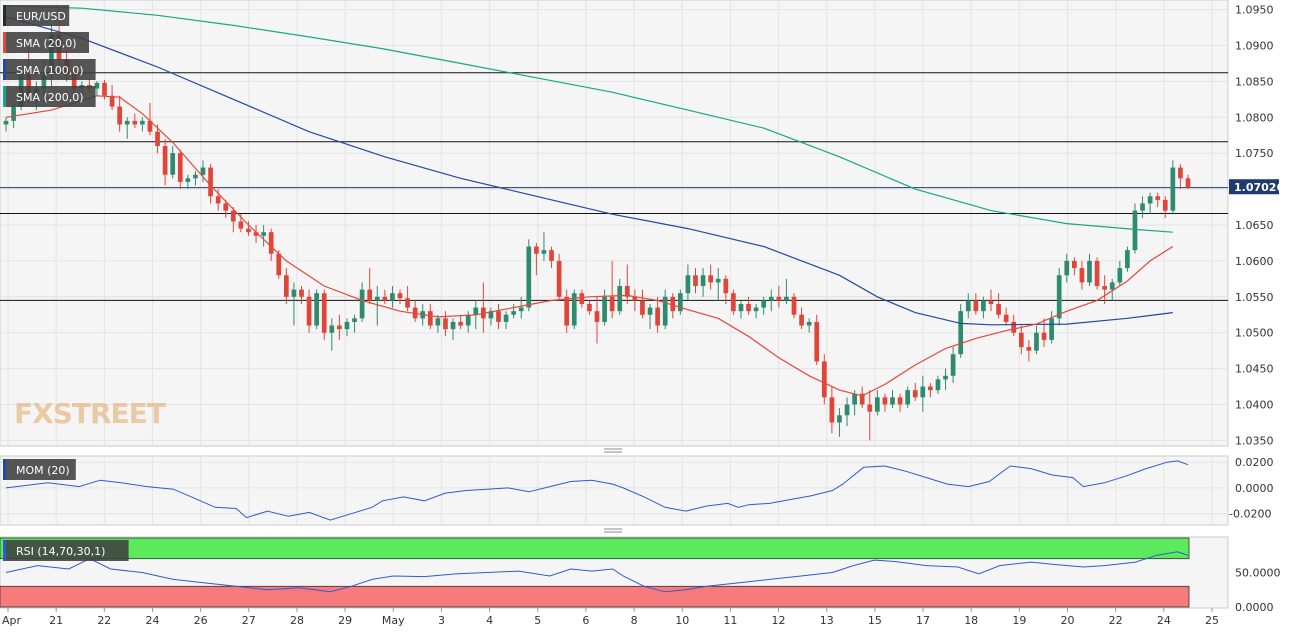 This screenshot has width=1298, height=637. What do you see at coordinates (634, 620) in the screenshot?
I see `x-tick-label: 8` at bounding box center [634, 620].